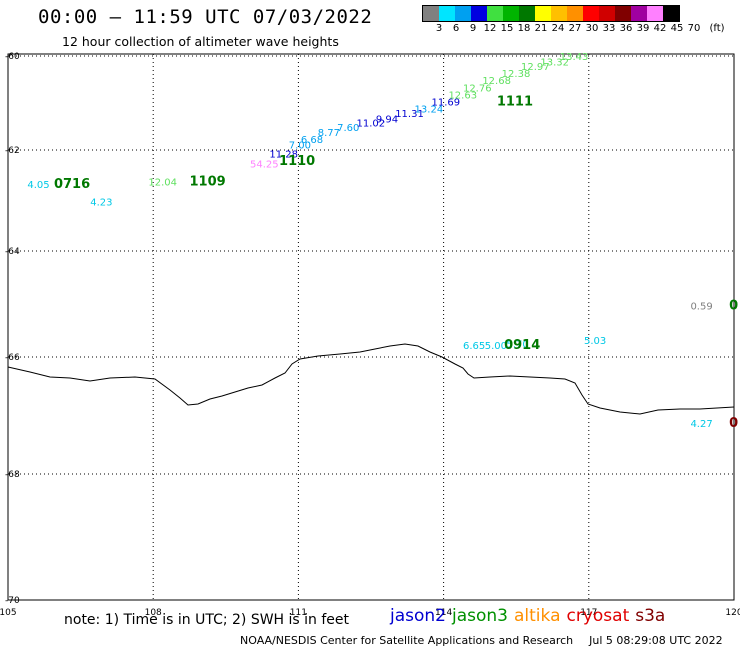  What do you see at coordinates (12, 475) in the screenshot?
I see `latitude-tick-label: -68` at bounding box center [12, 475].